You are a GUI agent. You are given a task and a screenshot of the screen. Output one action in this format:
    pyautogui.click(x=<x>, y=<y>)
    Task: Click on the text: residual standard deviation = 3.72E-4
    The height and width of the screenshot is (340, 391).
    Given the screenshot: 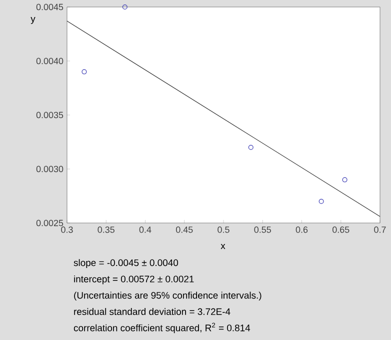 What is the action you would take?
    pyautogui.click(x=152, y=311)
    